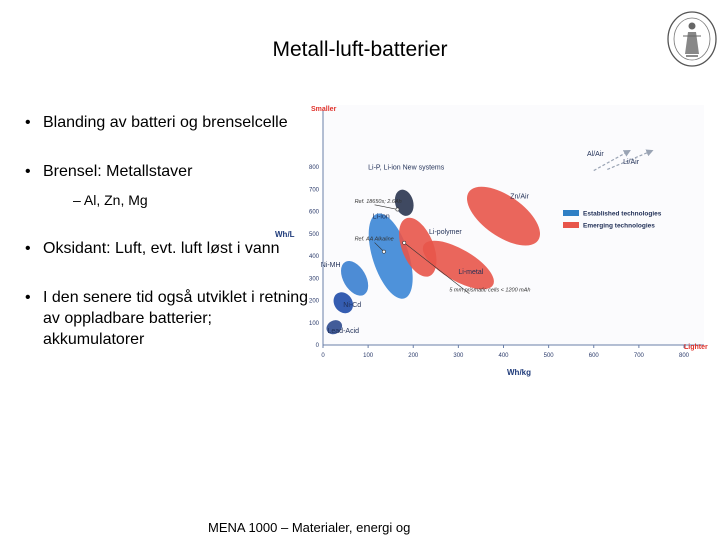 The height and width of the screenshot is (540, 720). I want to click on bullet-item: • Brensel: Metallstaver, so click(109, 171).